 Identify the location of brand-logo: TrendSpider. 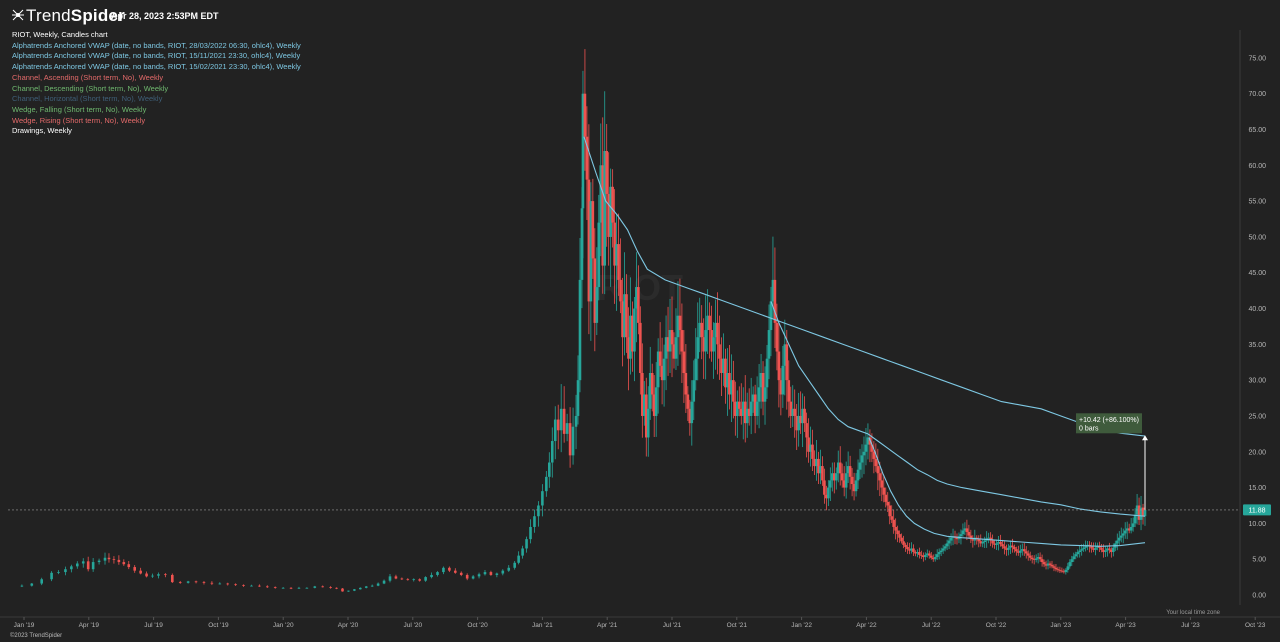
(75, 15).